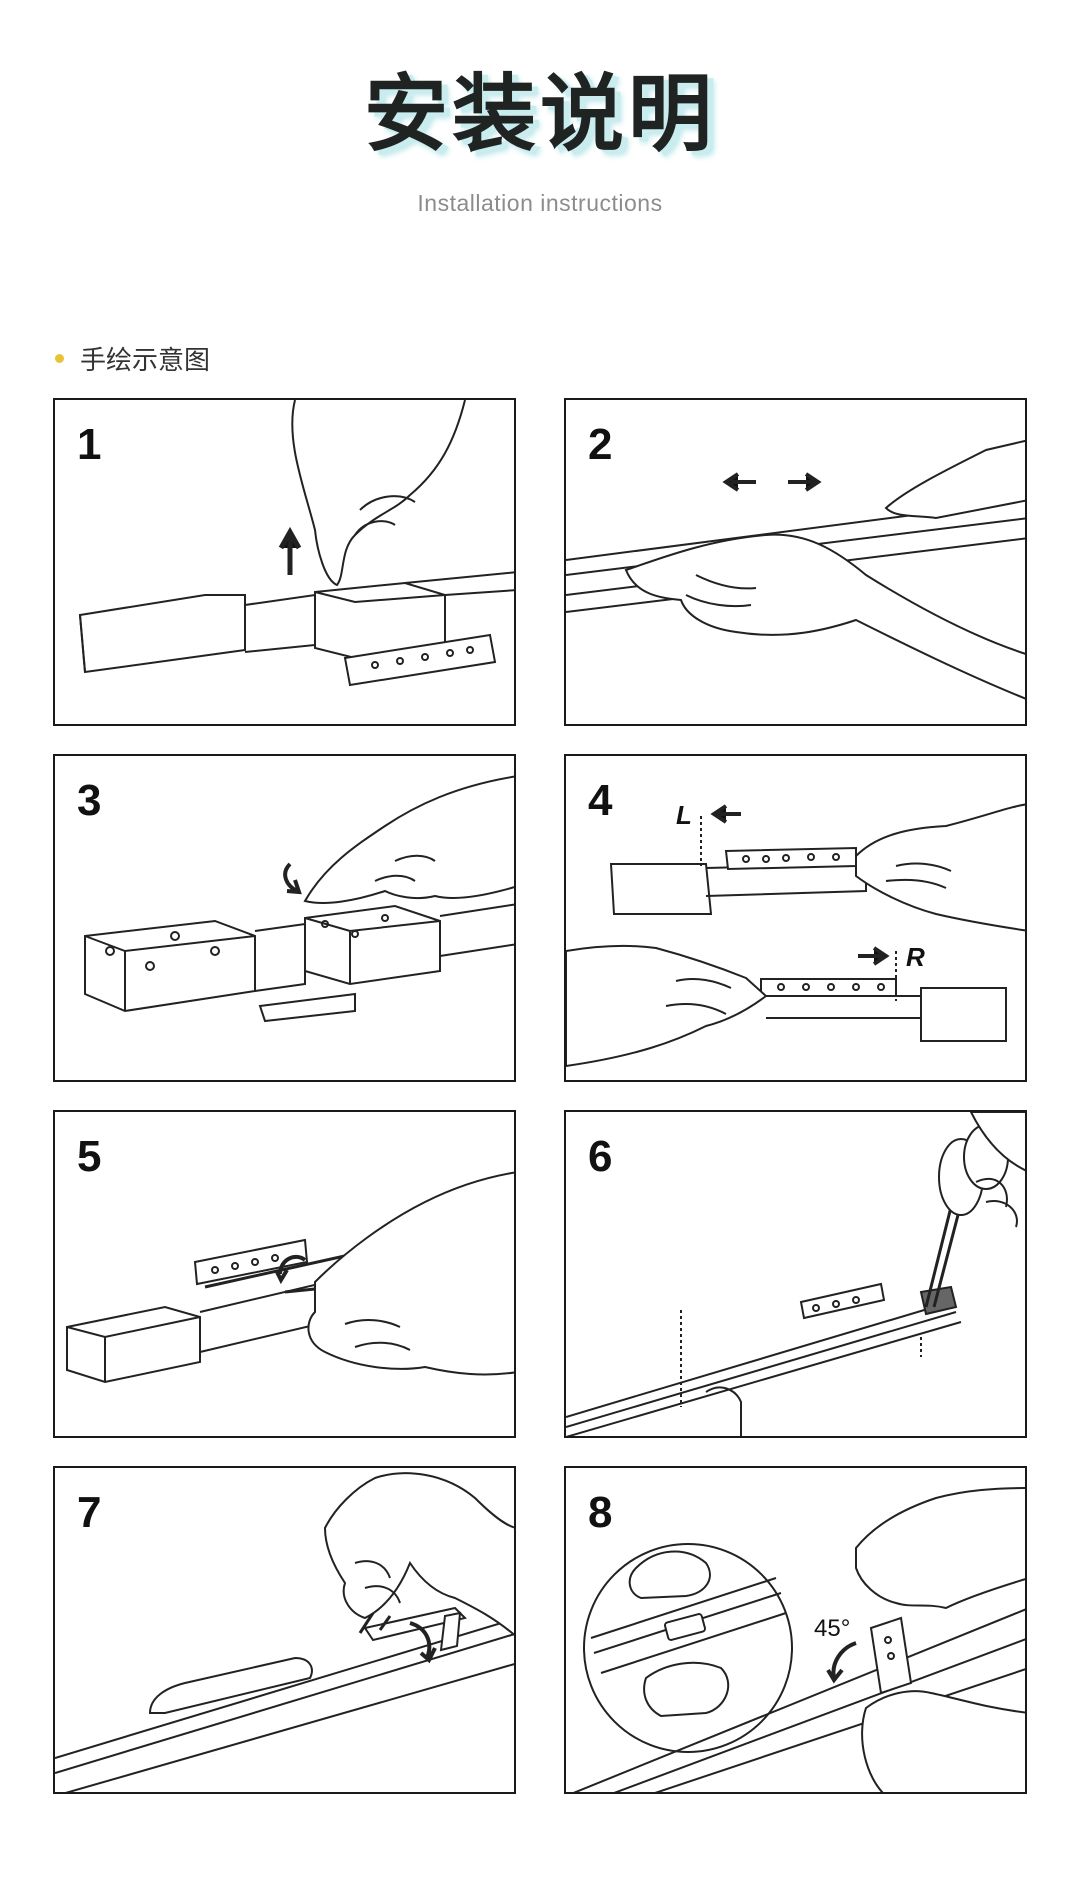 The image size is (1080, 1894). I want to click on step-7-illustration, so click(284, 1632).